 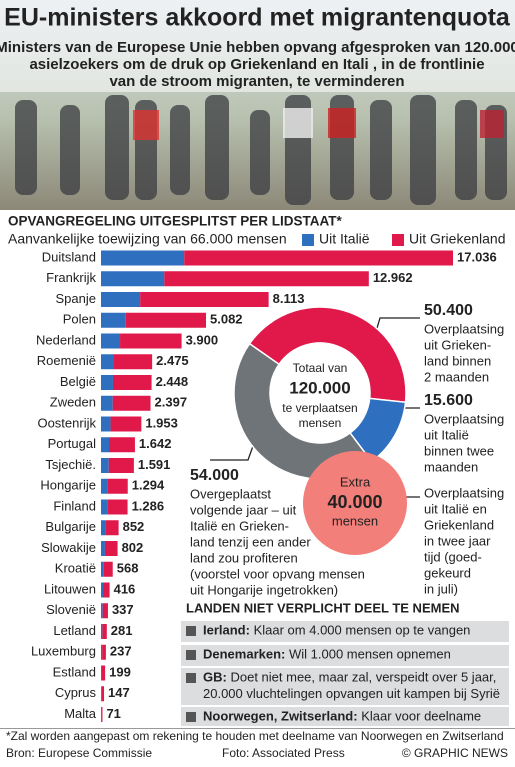 What do you see at coordinates (393, 277) in the screenshot?
I see `total-label: 12.962` at bounding box center [393, 277].